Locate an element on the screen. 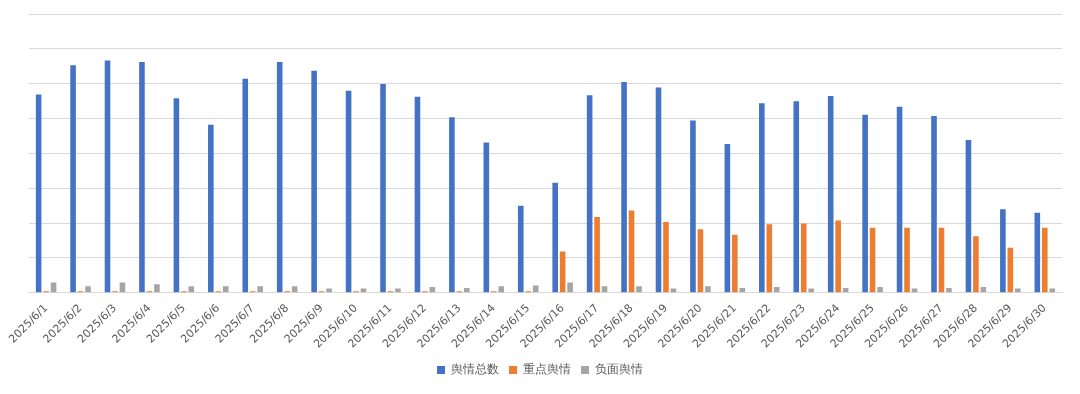  legend-label: 负面舆情 is located at coordinates (619, 369).